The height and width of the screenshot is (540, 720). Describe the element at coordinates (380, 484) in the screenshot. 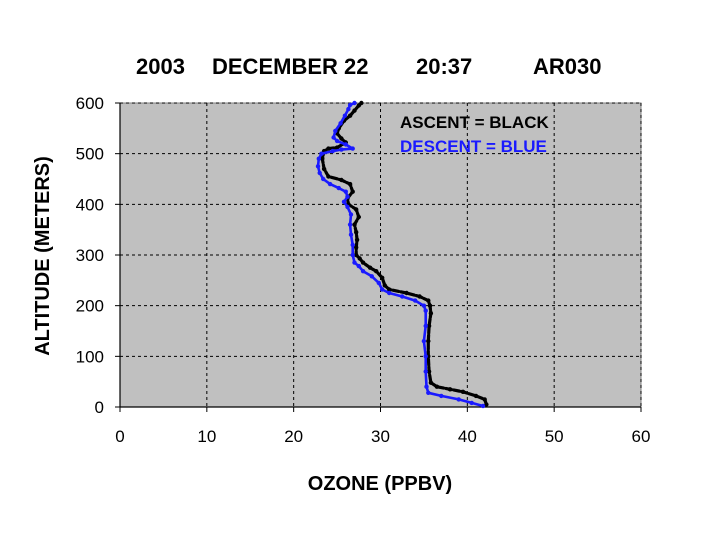

I see `x-axis-title: OZONE (PPBV)` at that location.